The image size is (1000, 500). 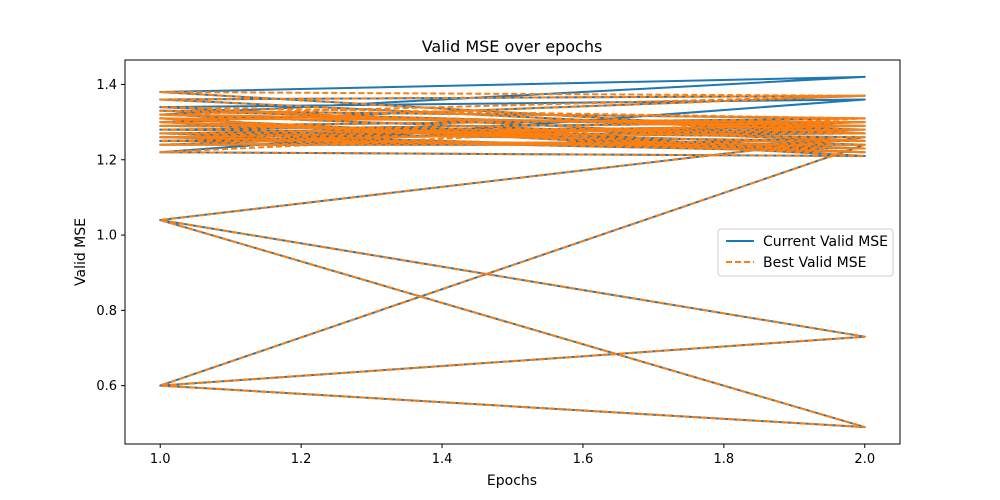 I want to click on y-tick-label: 0.6, so click(x=106, y=386).